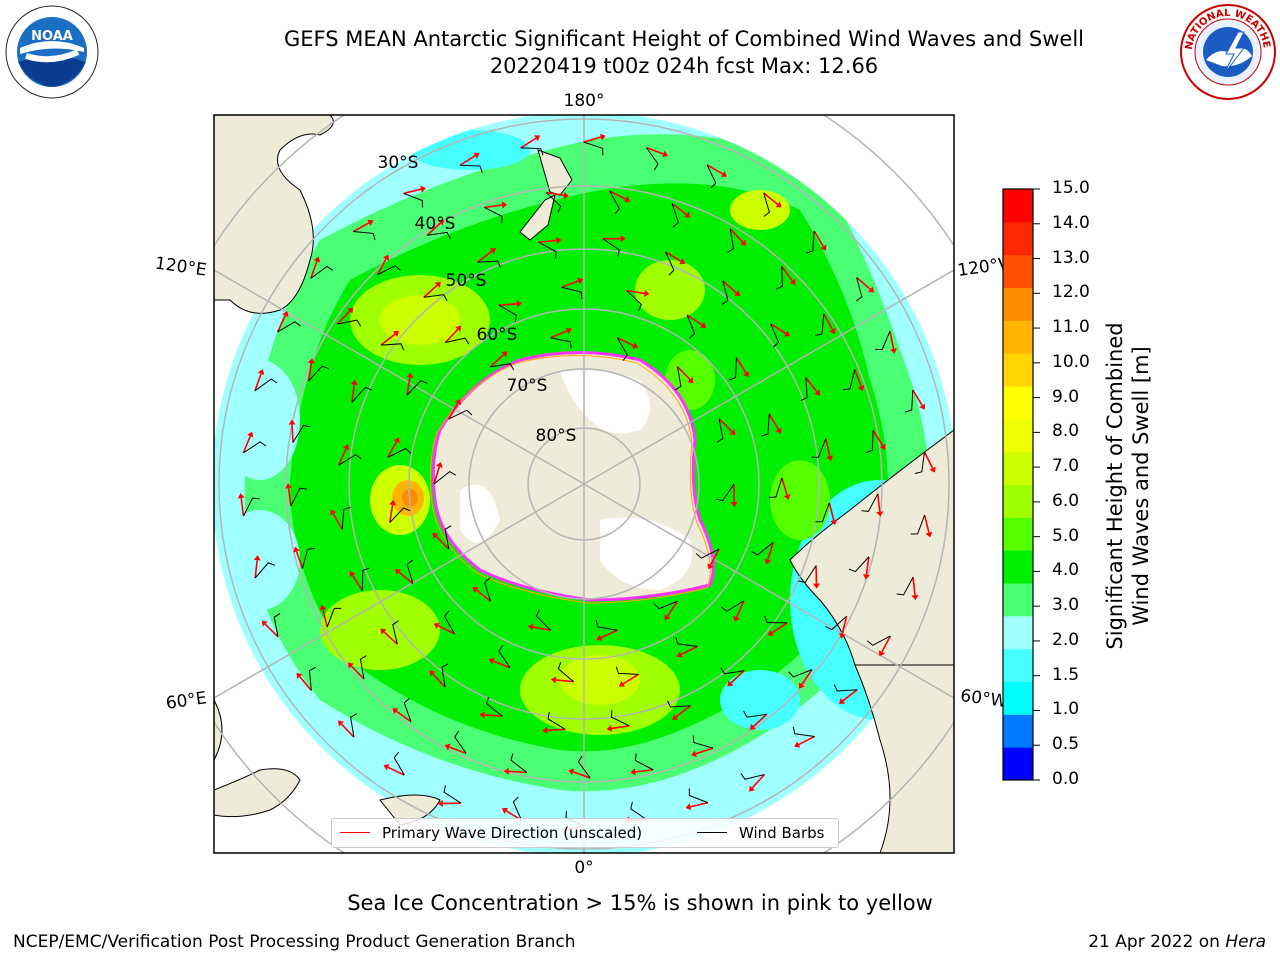  What do you see at coordinates (684, 66) in the screenshot?
I see `title-line-2: 20220419 t00z 024h fcst Max: 12.66` at bounding box center [684, 66].